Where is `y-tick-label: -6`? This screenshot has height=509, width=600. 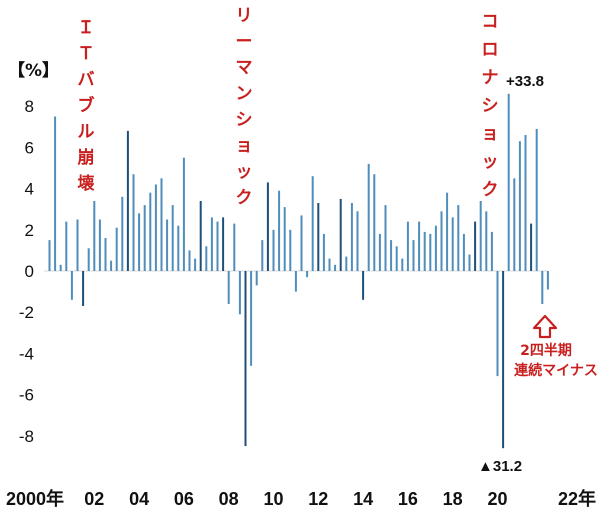 y-tick-label: -6 is located at coordinates (26, 395).